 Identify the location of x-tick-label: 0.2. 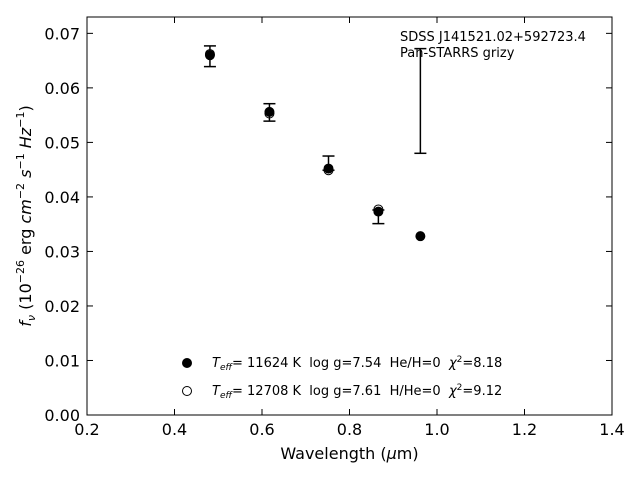
(86, 429).